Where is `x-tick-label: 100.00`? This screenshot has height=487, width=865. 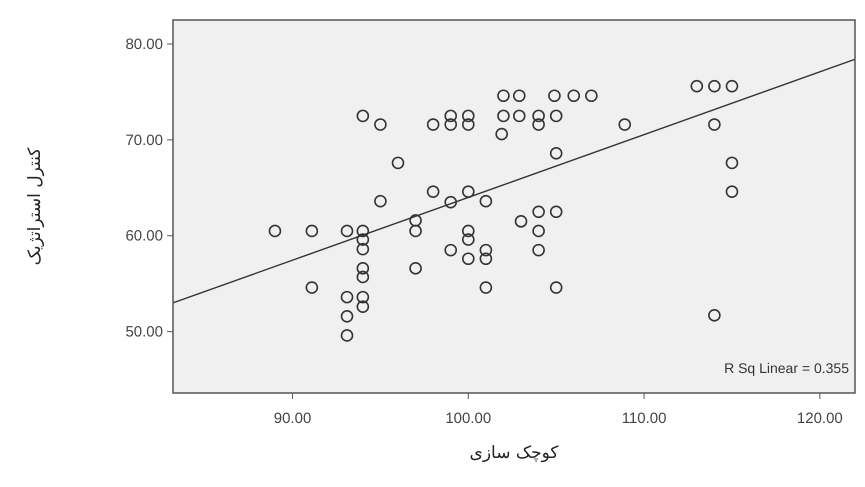 x-tick-label: 100.00 is located at coordinates (468, 418).